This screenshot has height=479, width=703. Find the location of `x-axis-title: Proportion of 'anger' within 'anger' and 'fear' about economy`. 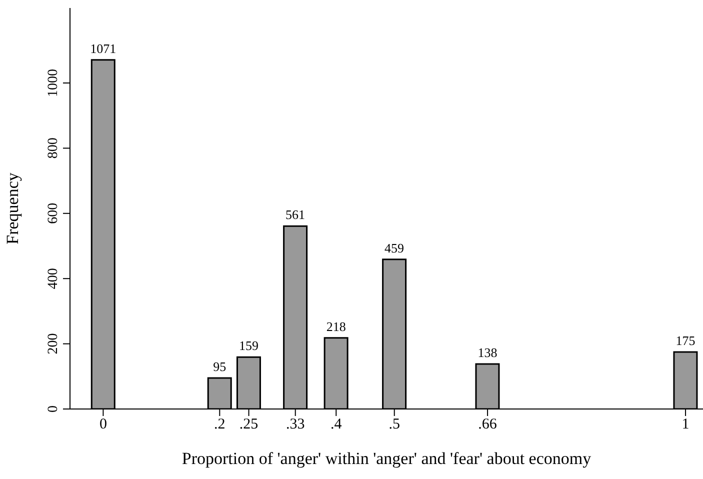

x-axis-title: Proportion of 'anger' within 'anger' and 'fear' about economy is located at coordinates (387, 458).